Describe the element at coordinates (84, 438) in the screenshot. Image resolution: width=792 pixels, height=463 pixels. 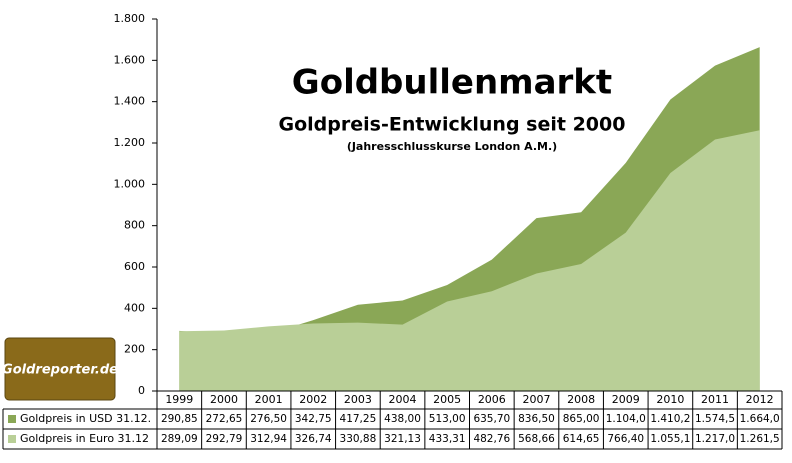
I see `legend-label: Goldpreis in Euro 31.12` at that location.